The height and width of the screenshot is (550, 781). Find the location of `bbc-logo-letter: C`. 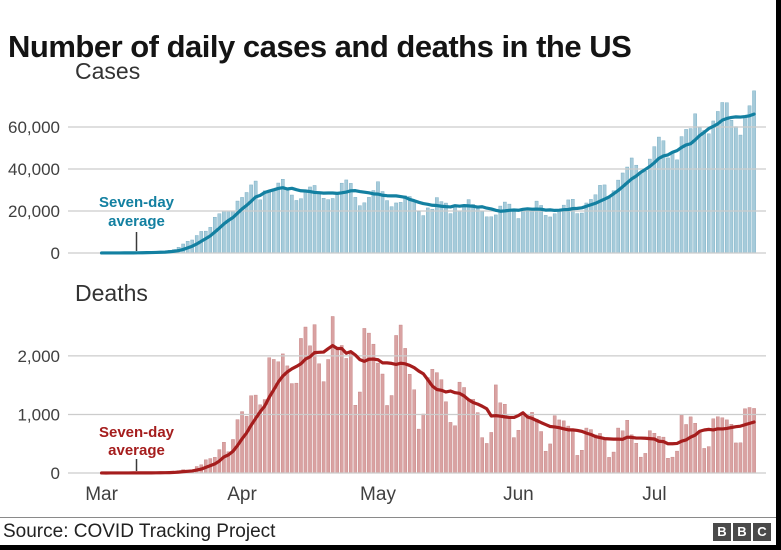

bbc-logo-letter: C is located at coordinates (762, 531).